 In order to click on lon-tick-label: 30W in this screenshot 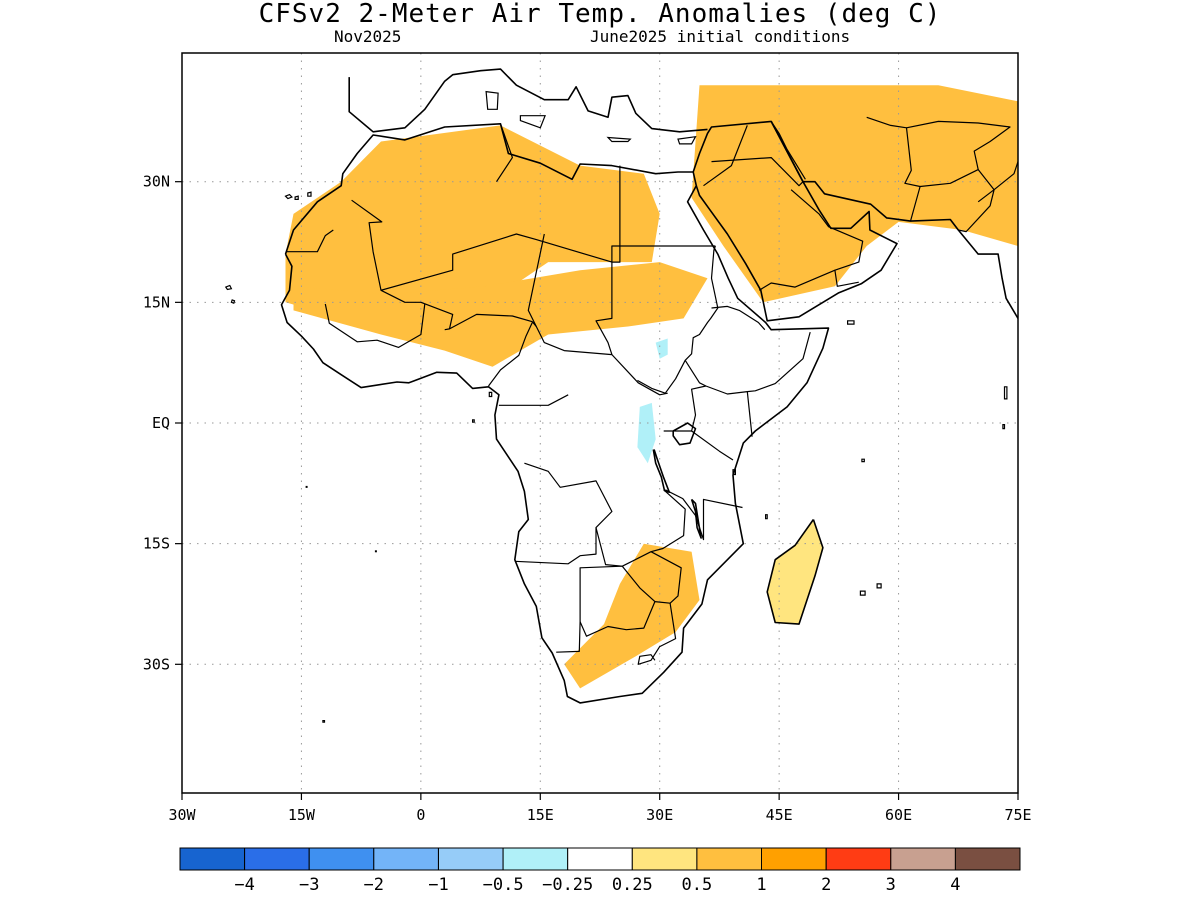, I will do `click(182, 815)`.